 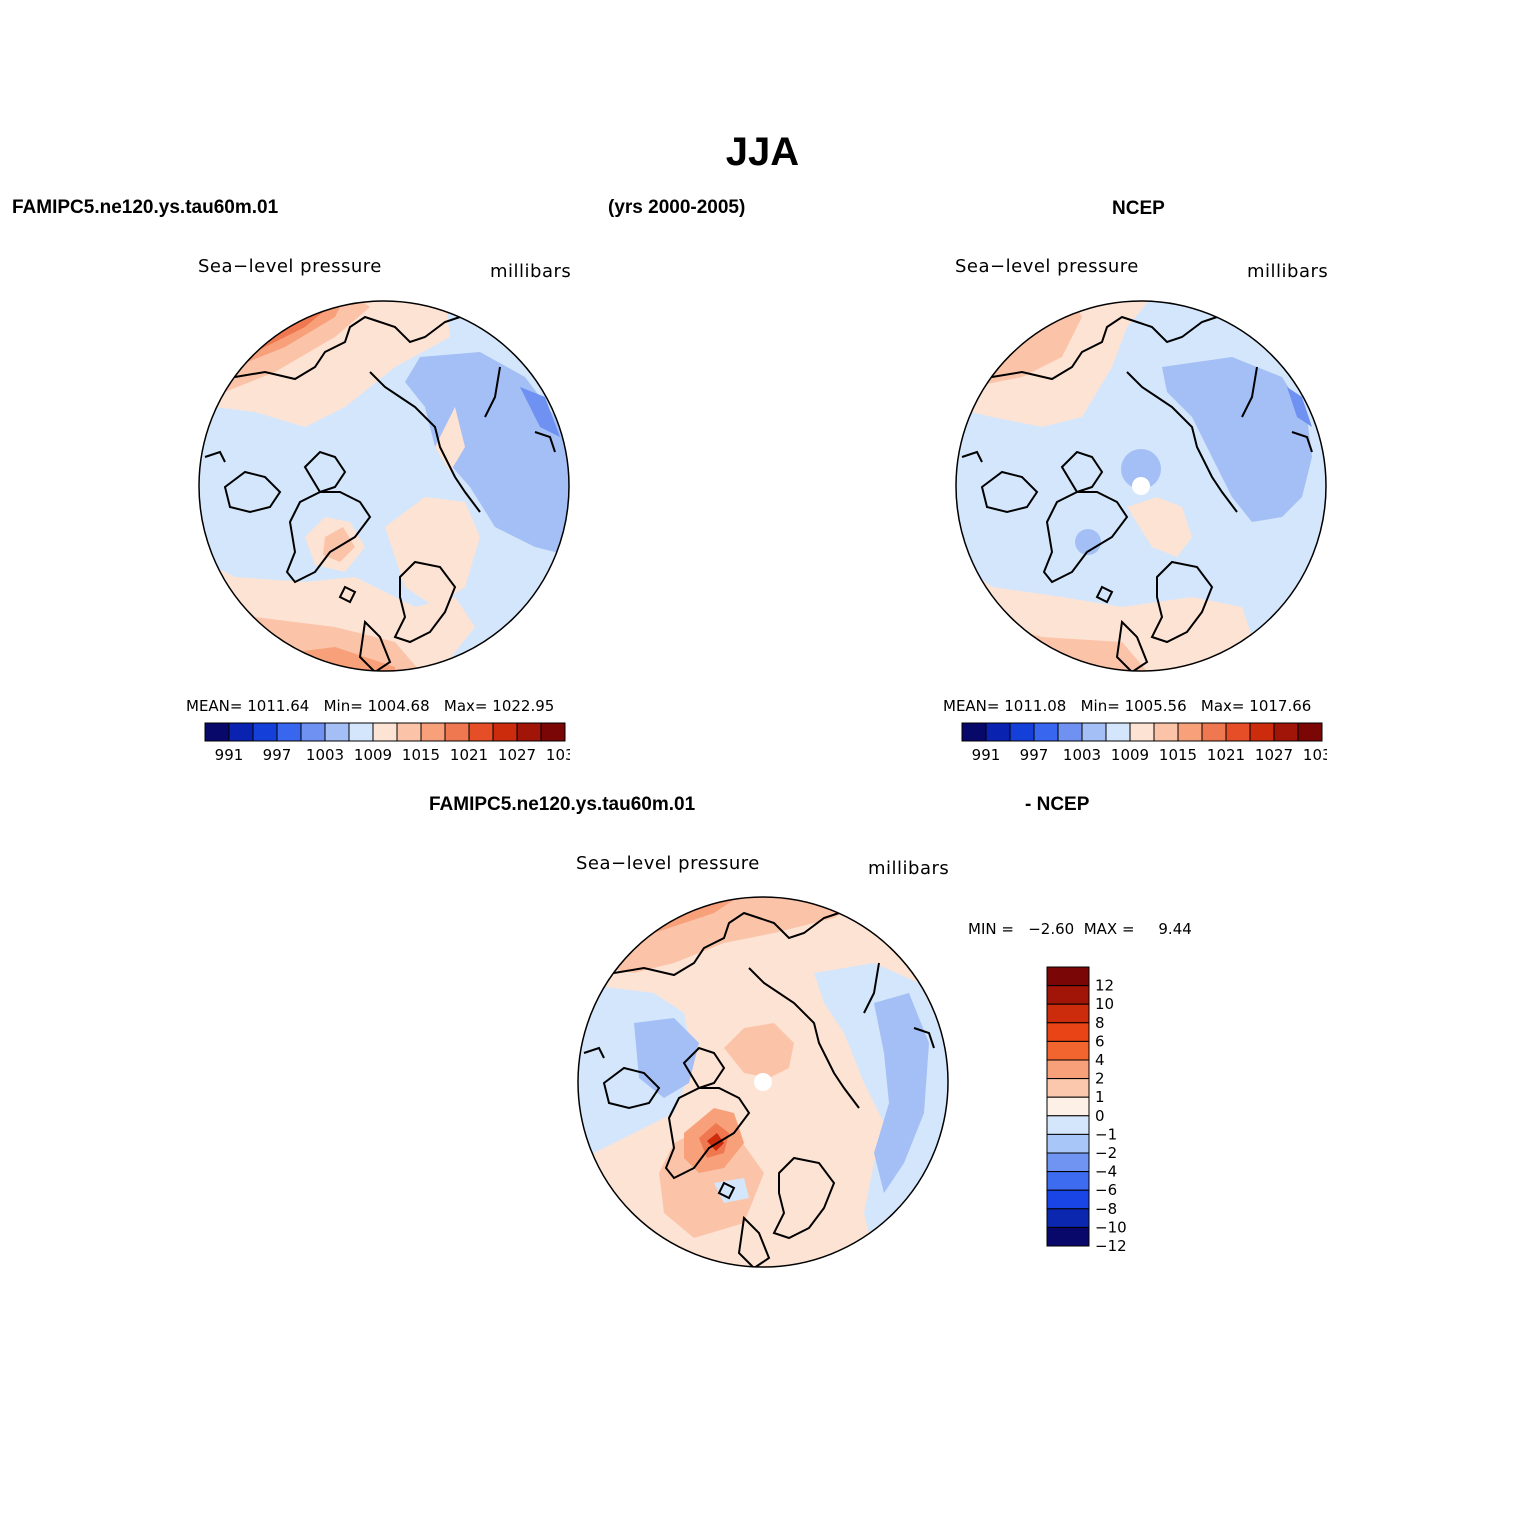 I want to click on obs-polar-map, so click(x=1141, y=486).